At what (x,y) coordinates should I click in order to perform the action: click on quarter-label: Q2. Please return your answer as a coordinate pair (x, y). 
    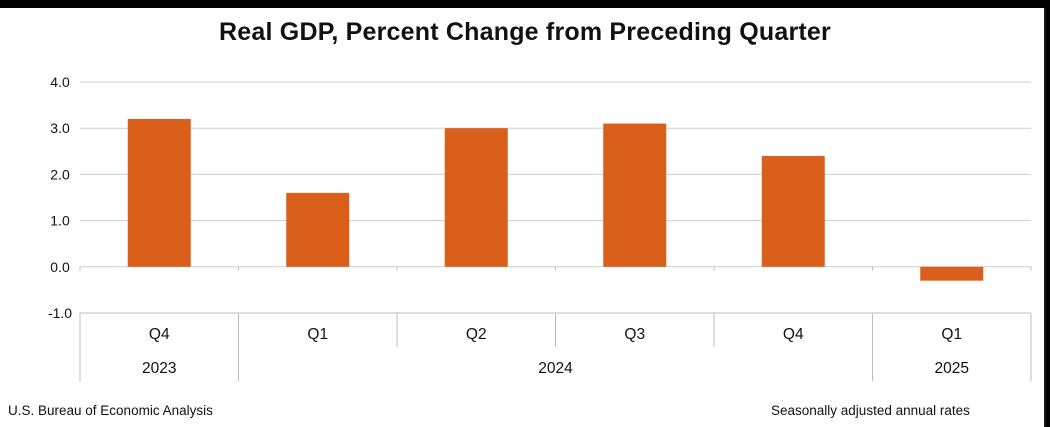
    Looking at the image, I should click on (476, 334).